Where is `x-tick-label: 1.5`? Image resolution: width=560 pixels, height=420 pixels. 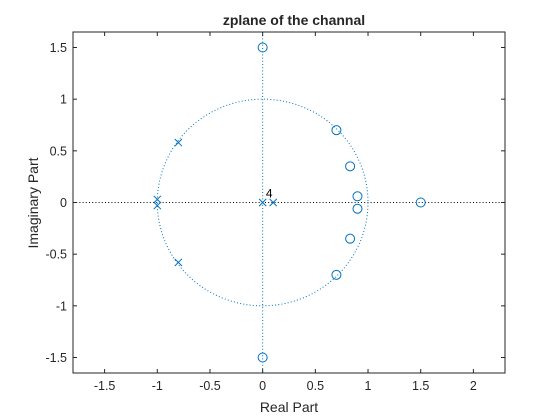 x-tick-label: 1.5 is located at coordinates (420, 386).